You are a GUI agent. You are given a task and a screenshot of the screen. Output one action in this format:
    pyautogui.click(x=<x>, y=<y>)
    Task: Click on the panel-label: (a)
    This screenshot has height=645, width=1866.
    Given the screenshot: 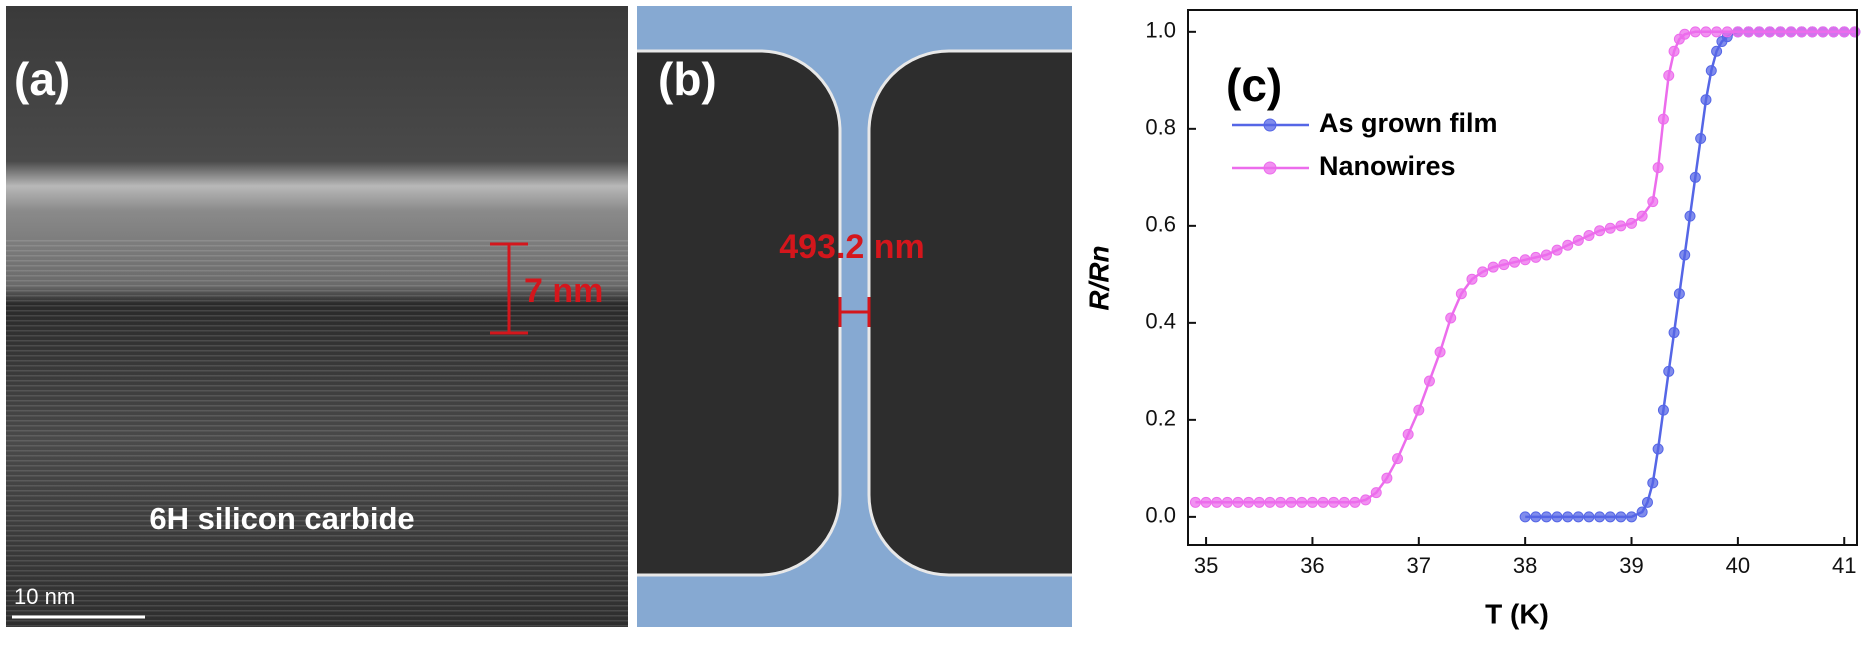 What is the action you would take?
    pyautogui.click(x=42, y=79)
    